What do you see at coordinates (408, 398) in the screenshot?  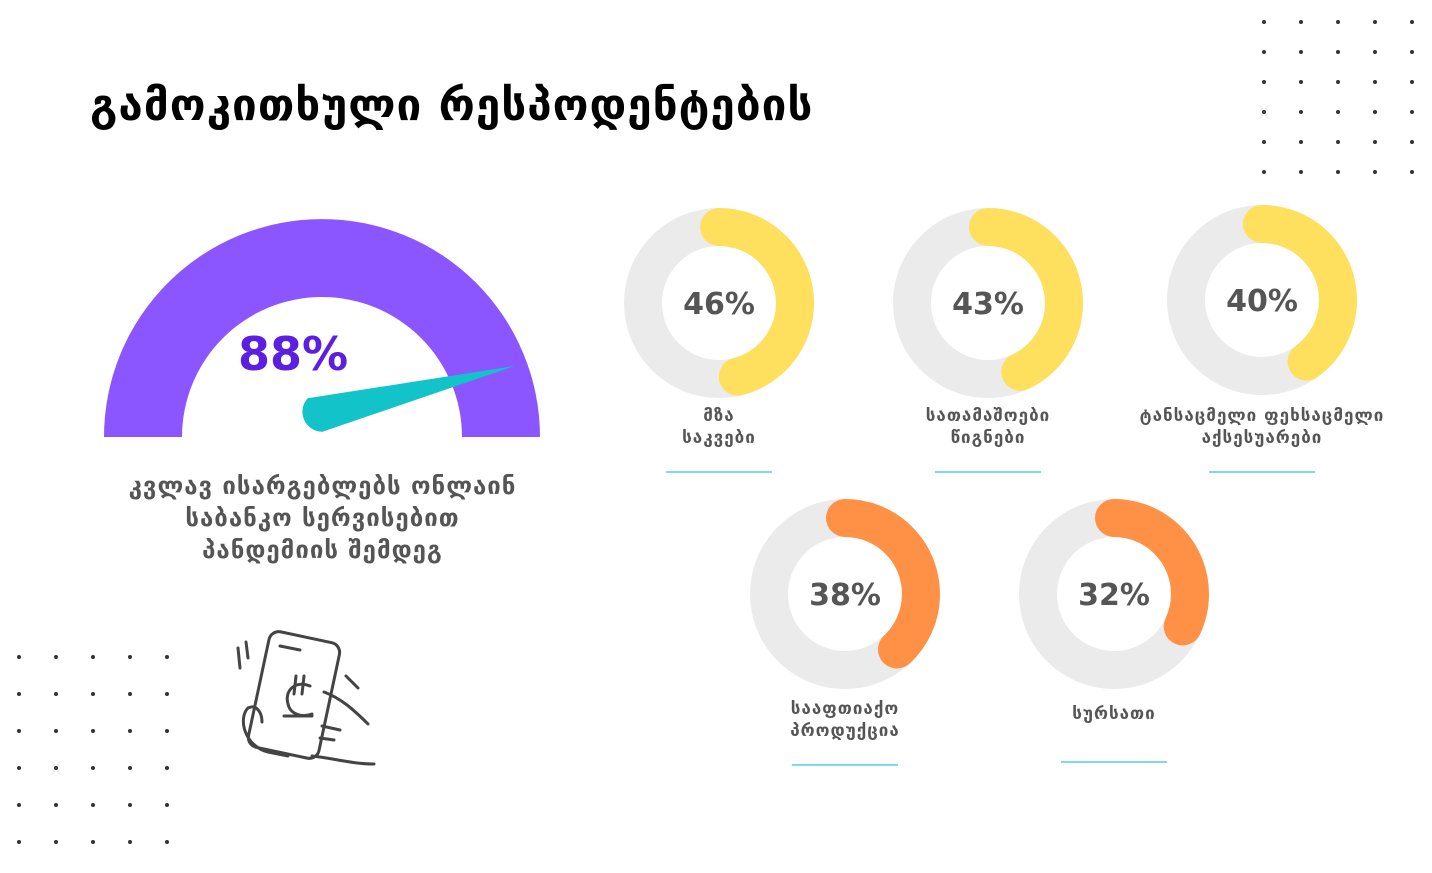 I see `gauge-needle` at bounding box center [408, 398].